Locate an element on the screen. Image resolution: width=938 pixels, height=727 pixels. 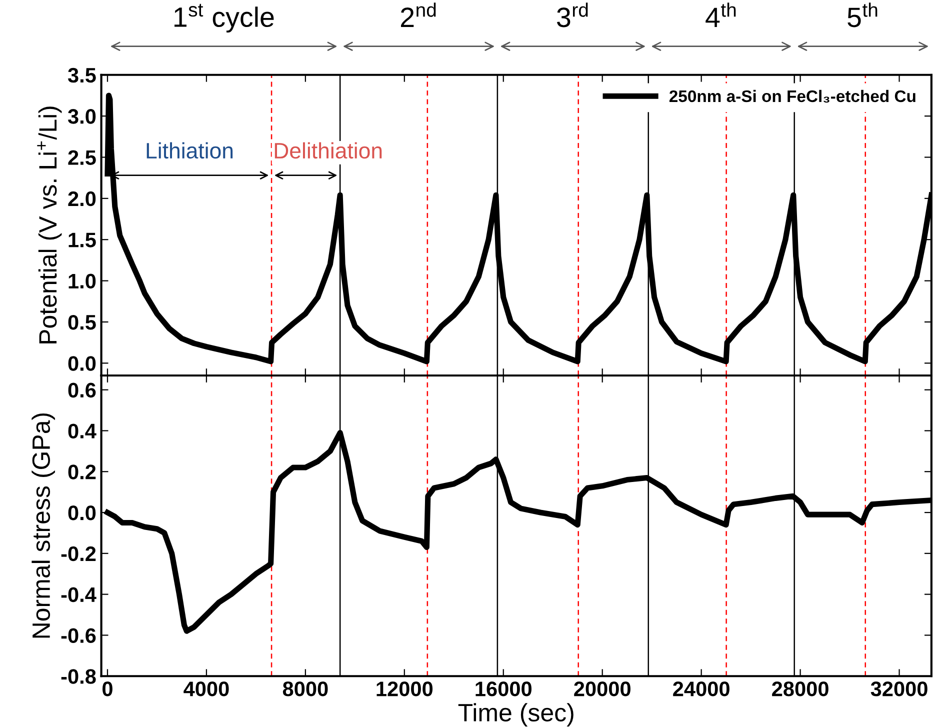
y-tick-label: 0.6 is located at coordinates (82, 390).